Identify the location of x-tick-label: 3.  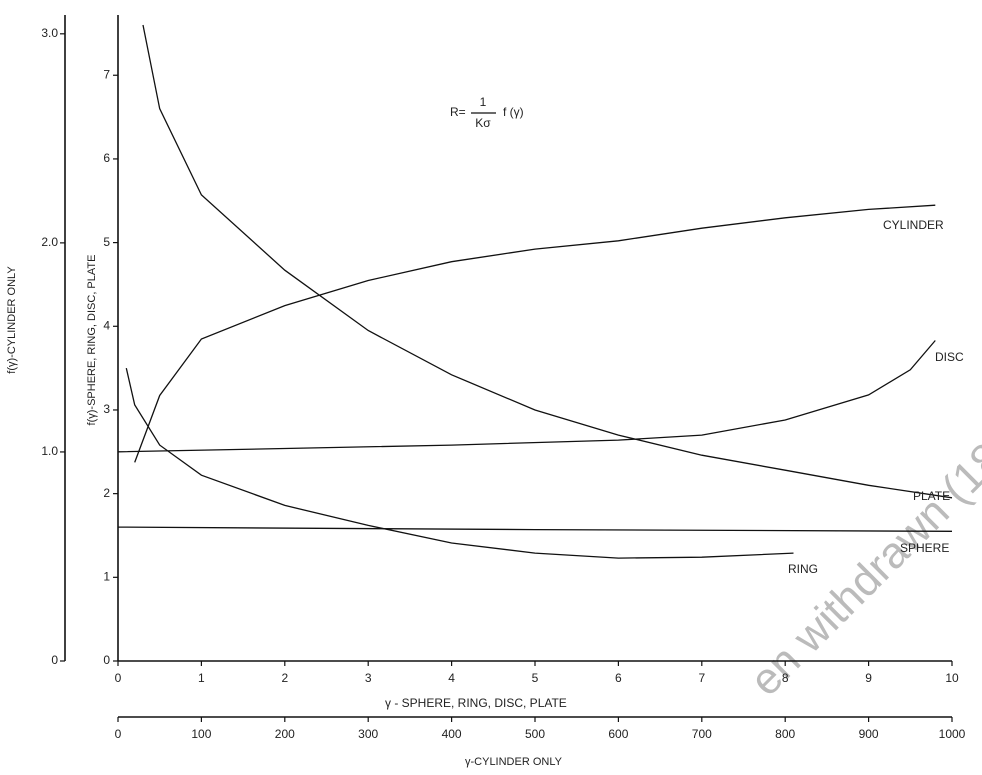
(368, 678).